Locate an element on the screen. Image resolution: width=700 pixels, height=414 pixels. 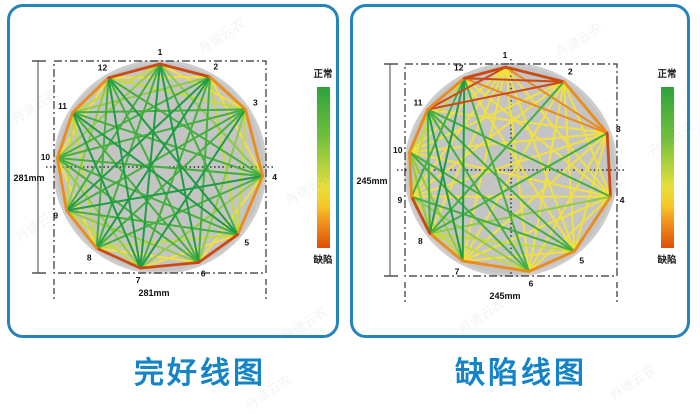
sonic-path-lines is located at coordinates (510, 169).